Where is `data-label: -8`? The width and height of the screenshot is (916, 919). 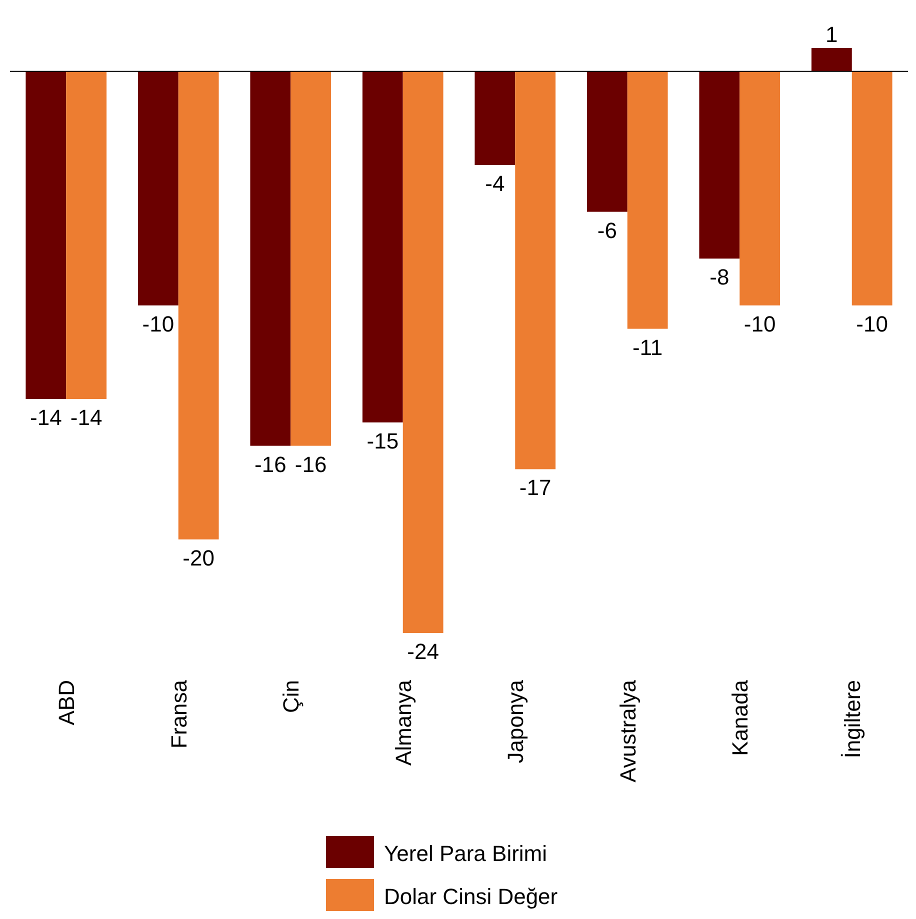 data-label: -8 is located at coordinates (720, 277).